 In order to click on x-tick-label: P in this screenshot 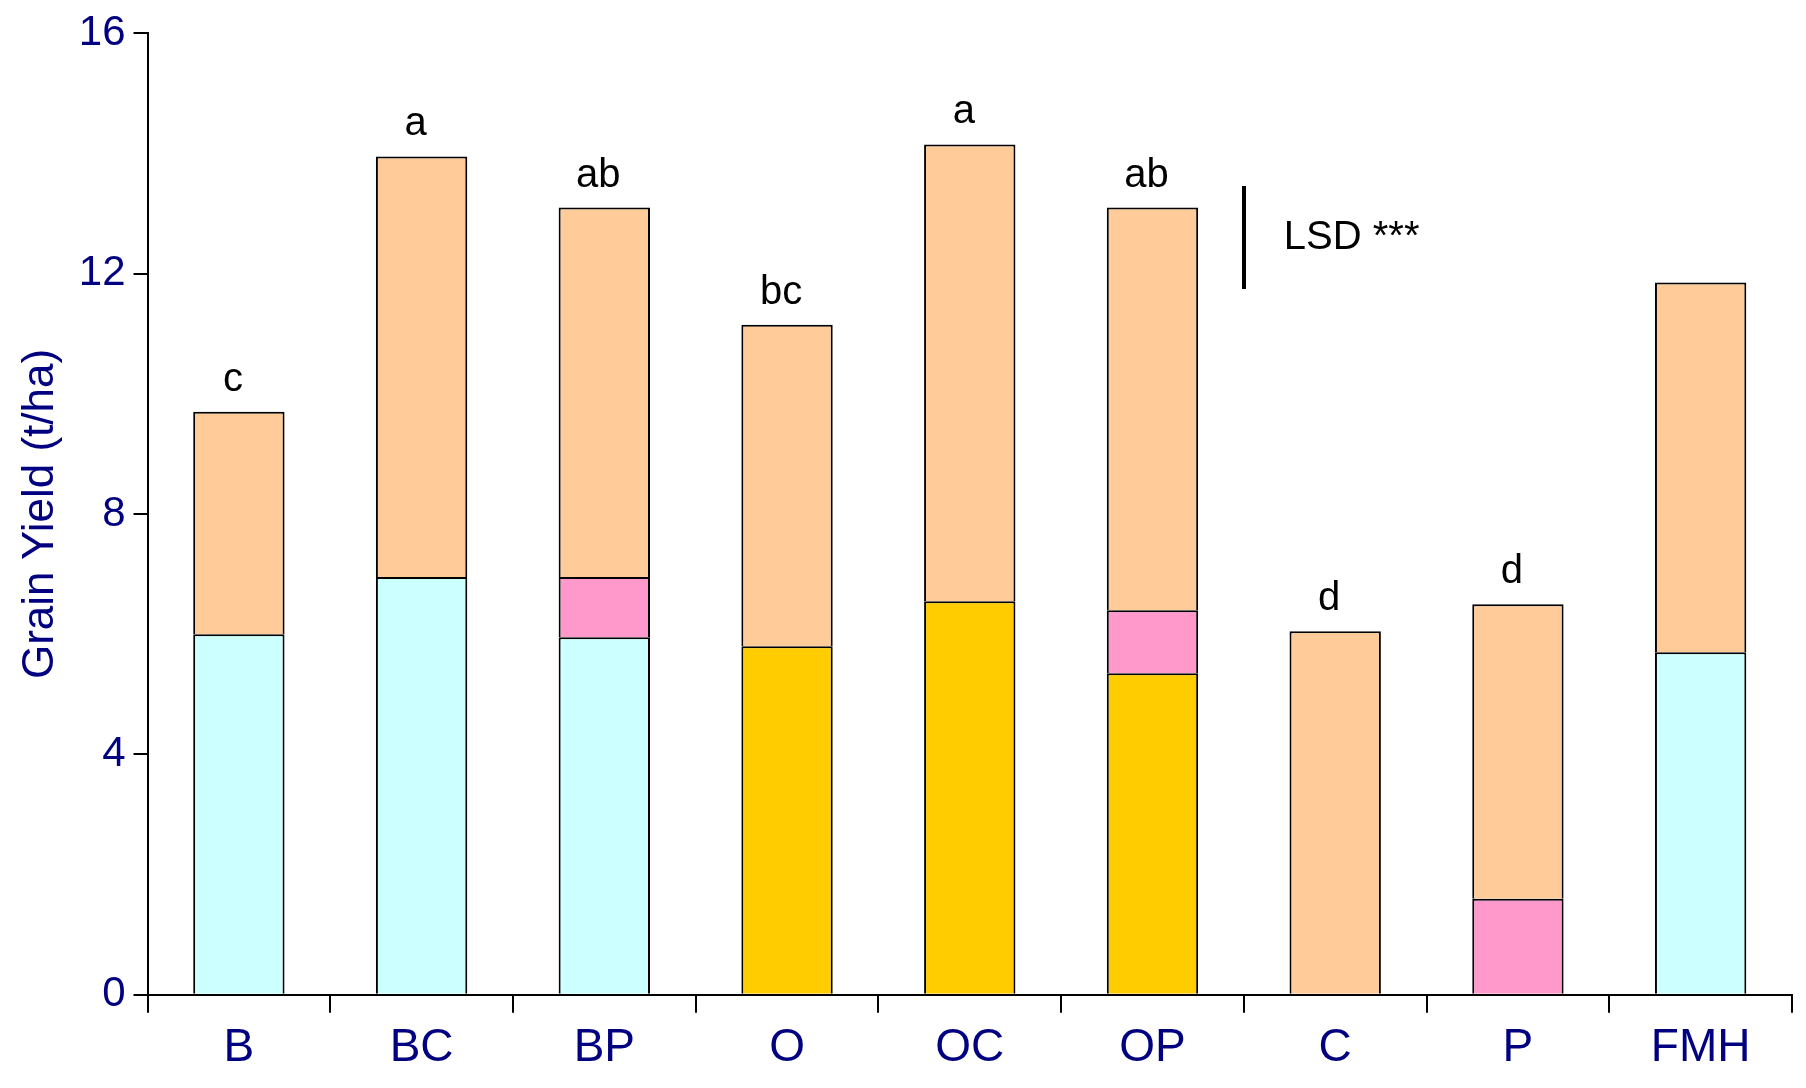, I will do `click(1518, 1045)`.